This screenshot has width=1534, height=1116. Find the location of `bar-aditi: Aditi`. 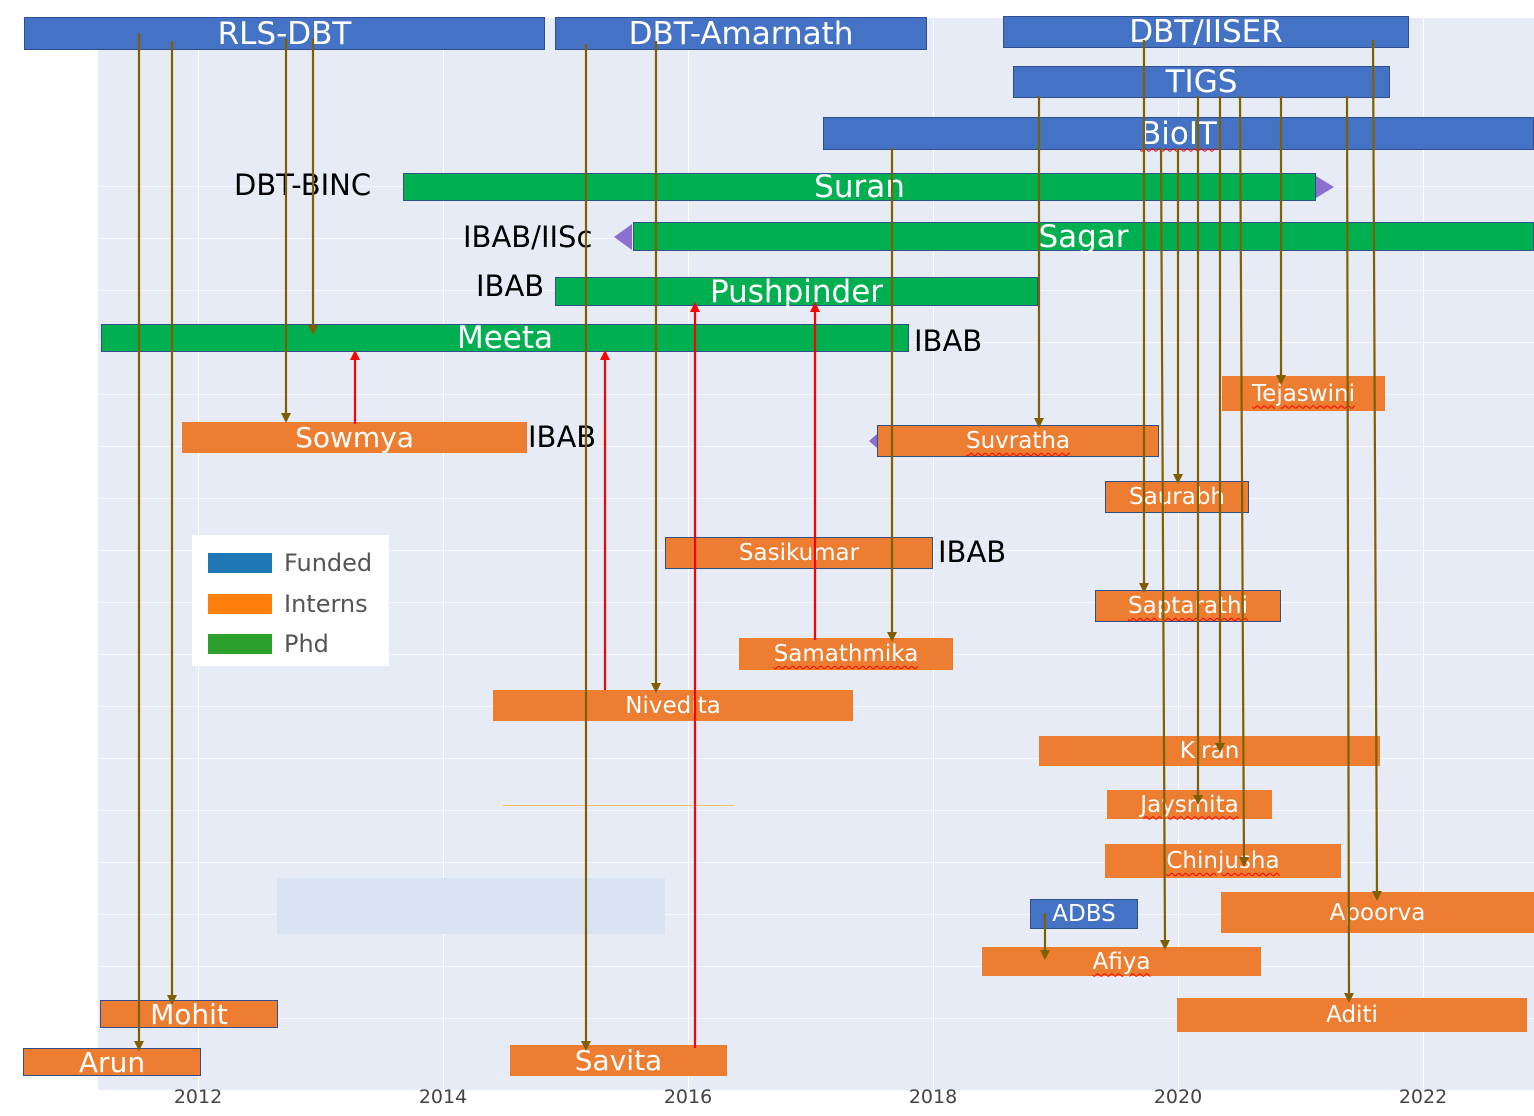

bar-aditi: Aditi is located at coordinates (1352, 1015).